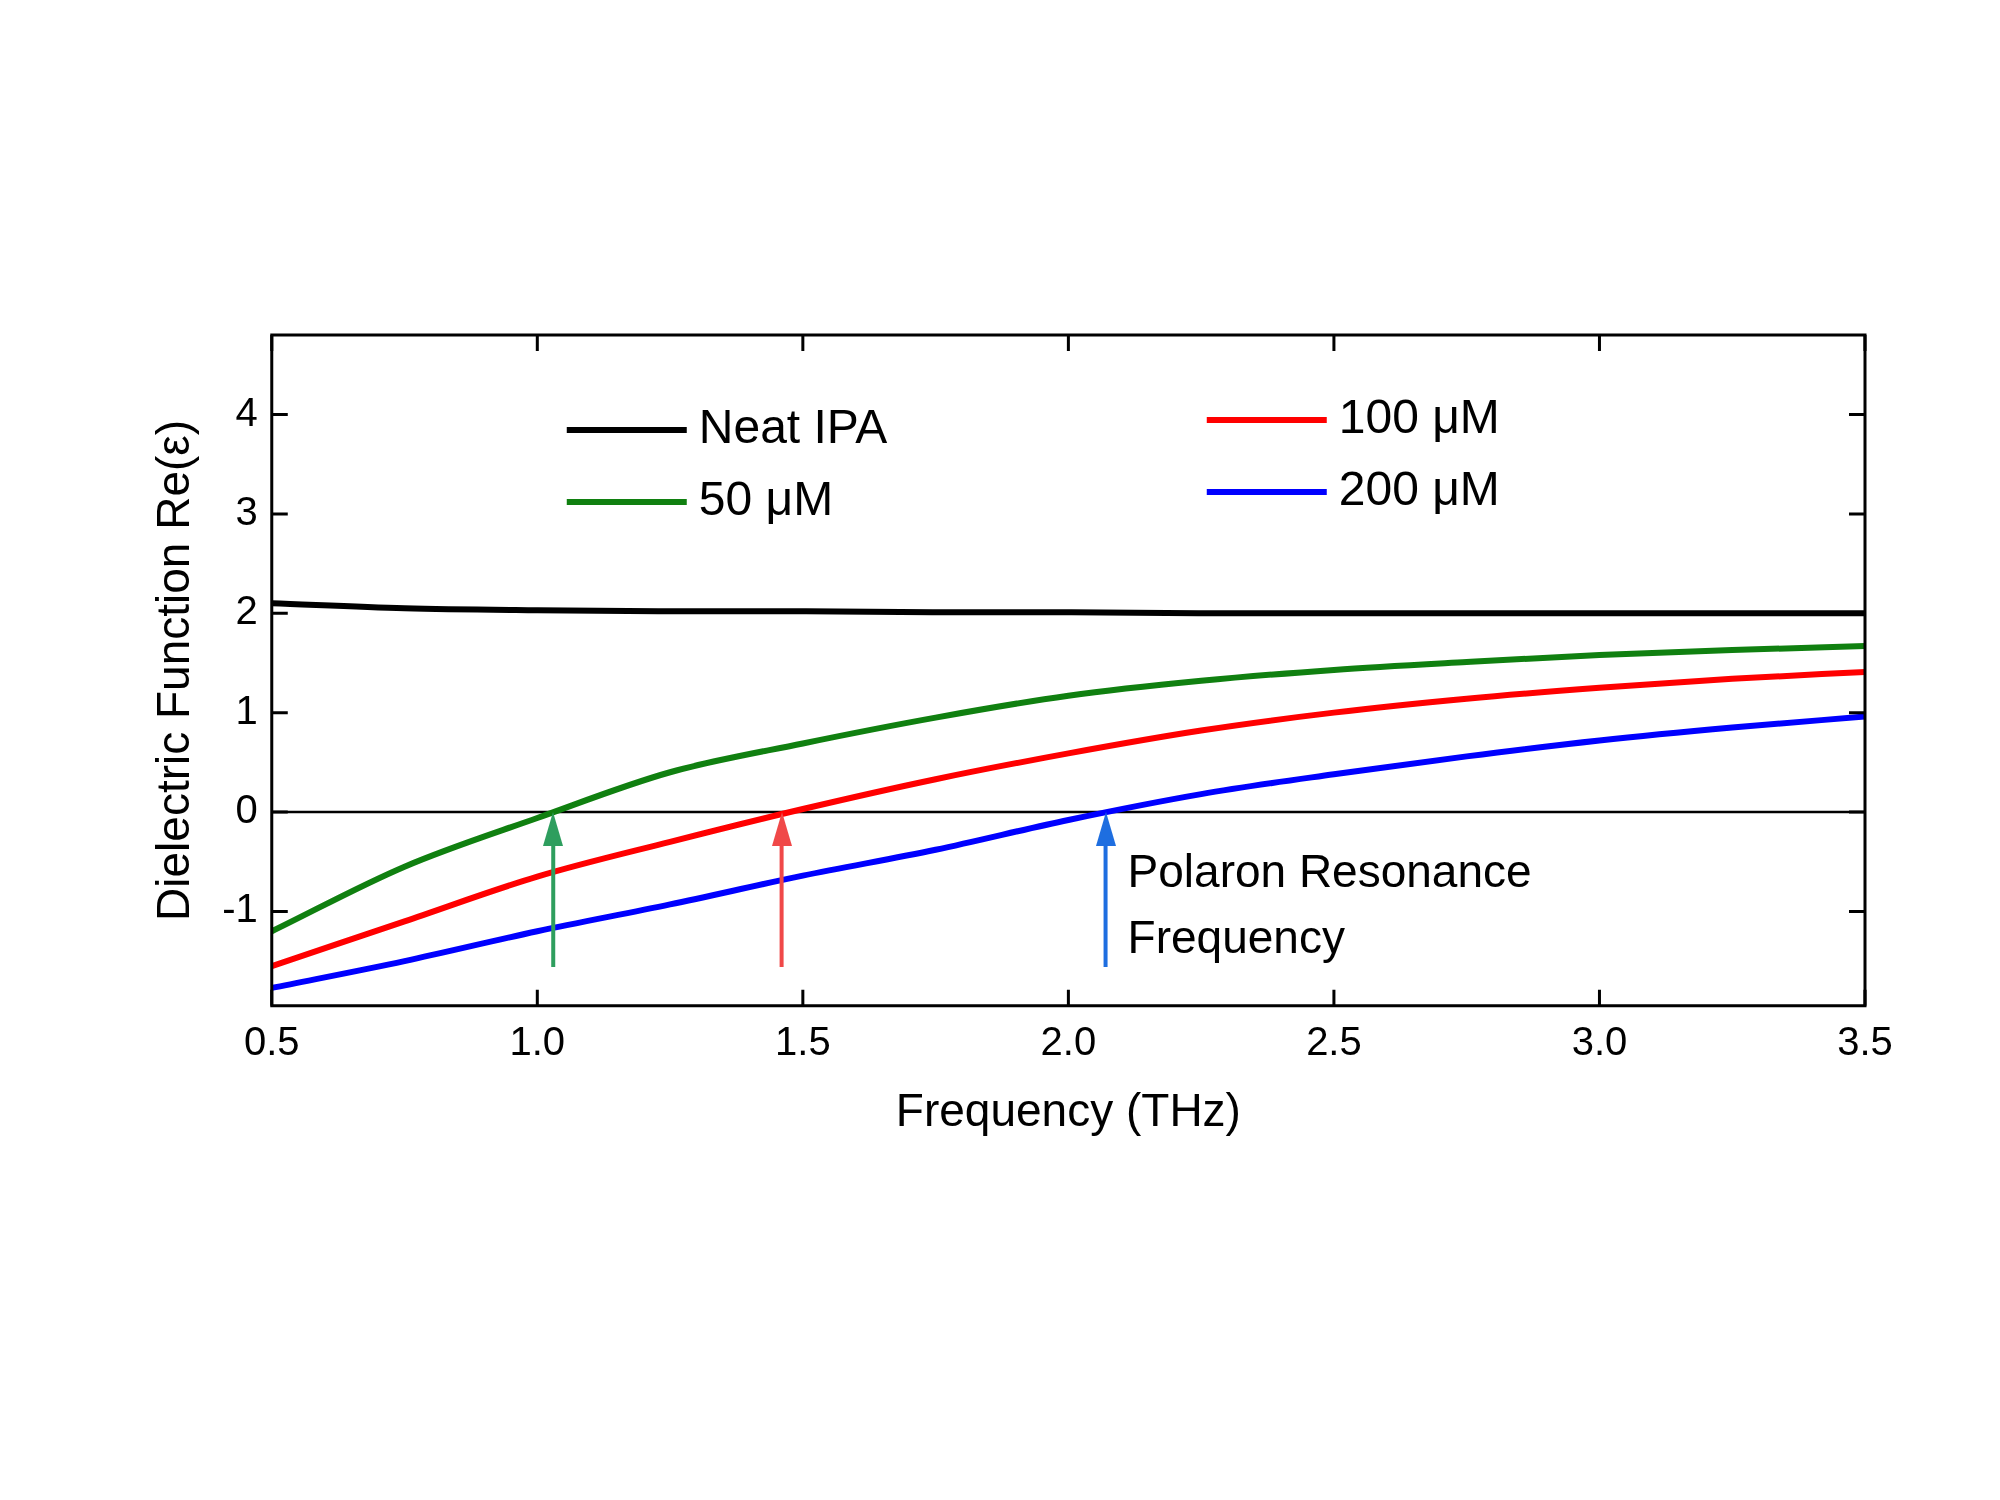  I want to click on y-tick-label: -1, so click(240, 908).